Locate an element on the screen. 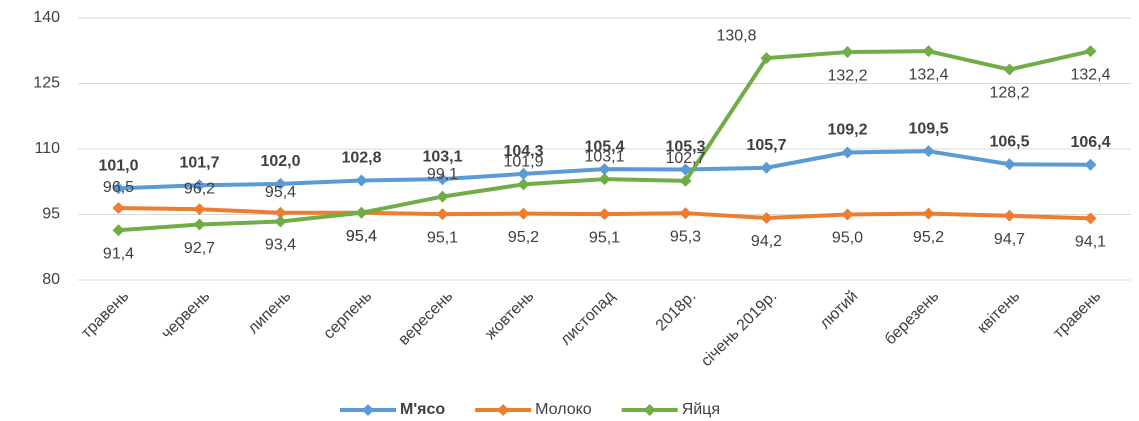 The height and width of the screenshot is (421, 1139). data-label: 106,4 is located at coordinates (1090, 142).